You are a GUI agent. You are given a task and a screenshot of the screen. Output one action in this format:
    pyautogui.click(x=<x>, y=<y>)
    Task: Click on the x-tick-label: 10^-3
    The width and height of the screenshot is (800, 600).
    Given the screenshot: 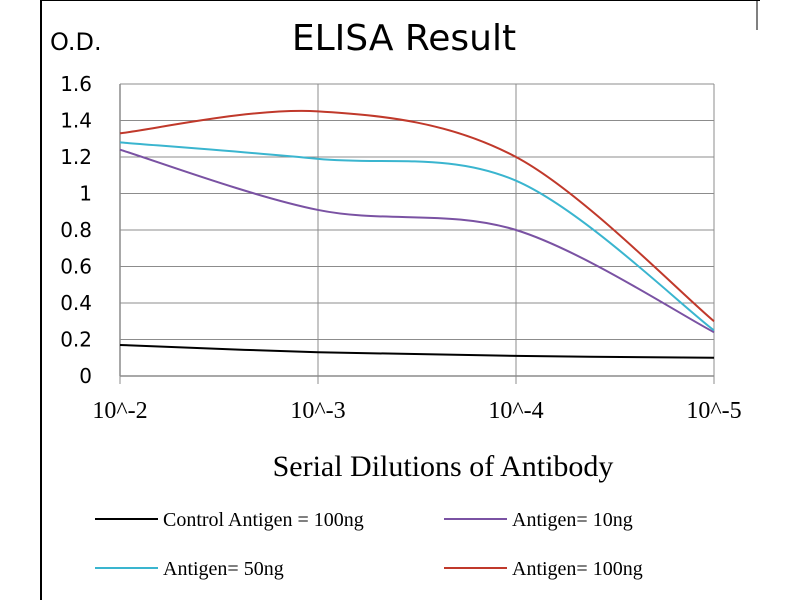 What is the action you would take?
    pyautogui.click(x=317, y=411)
    